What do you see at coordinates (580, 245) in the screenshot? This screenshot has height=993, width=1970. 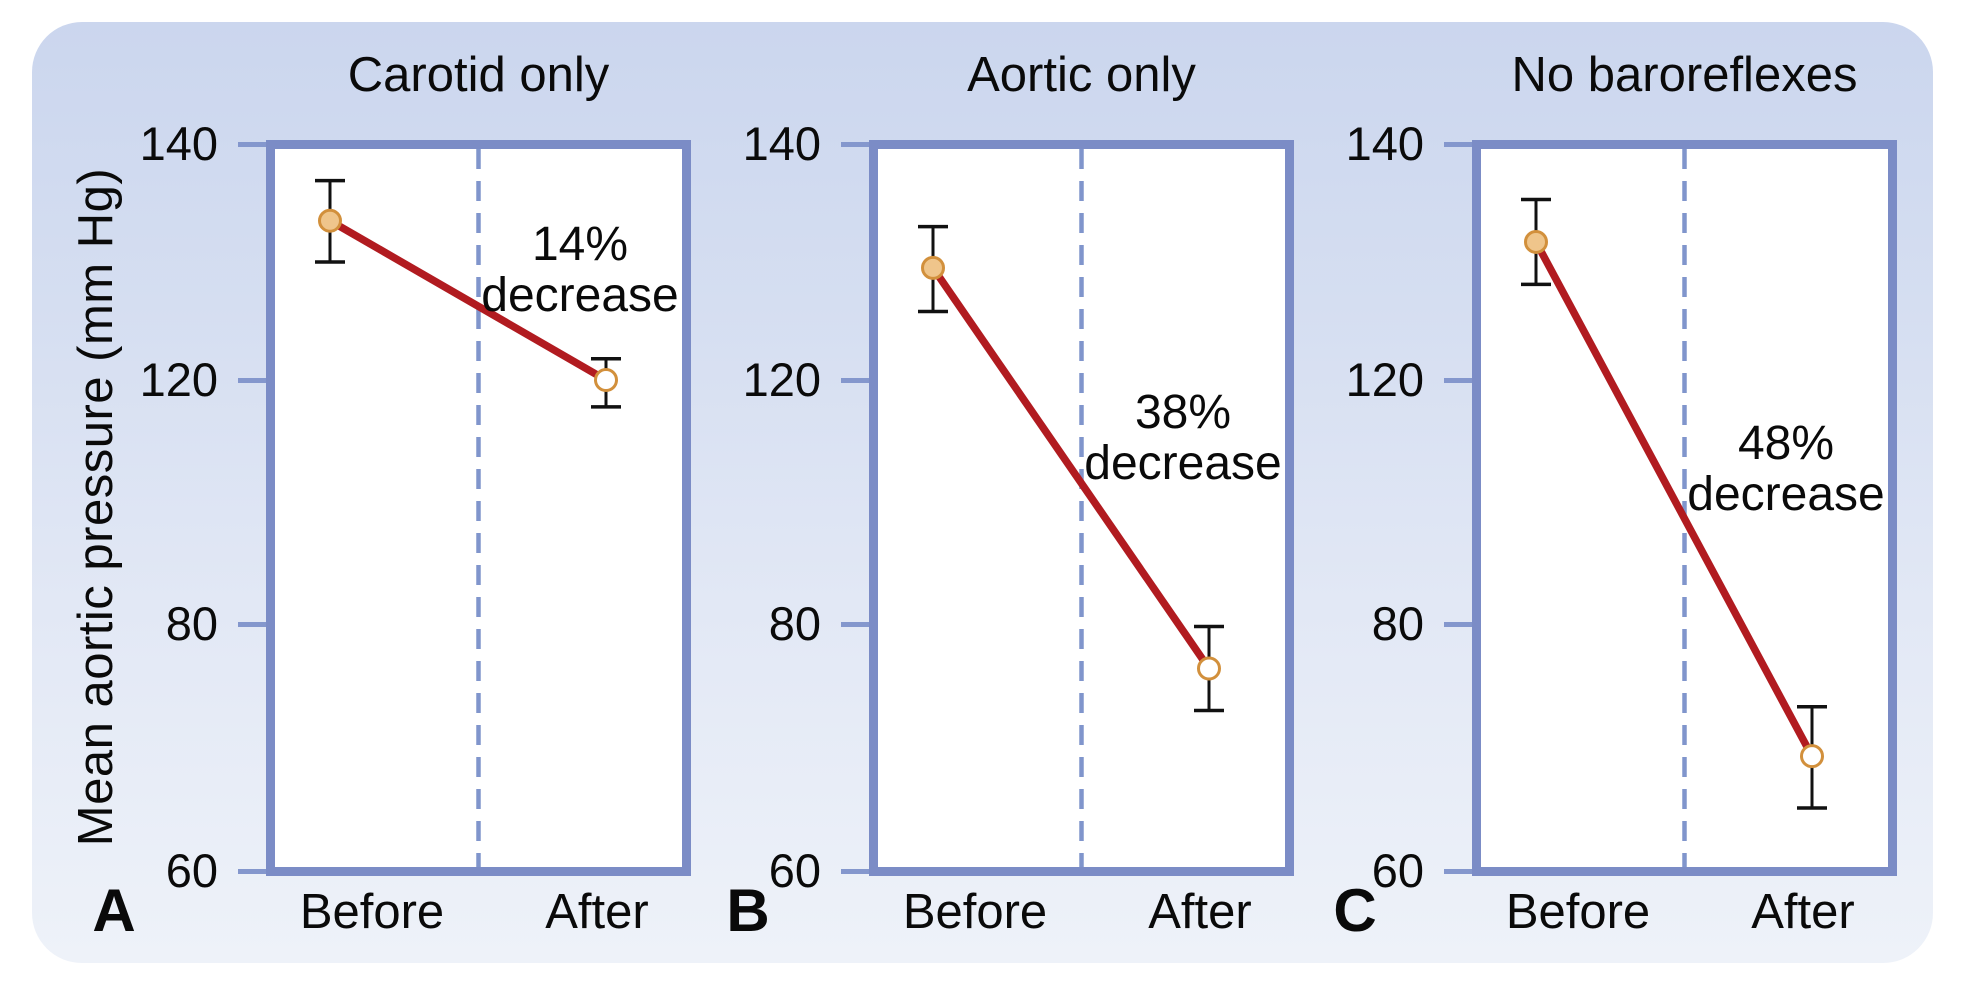 I see `percent-value: 14%` at bounding box center [580, 245].